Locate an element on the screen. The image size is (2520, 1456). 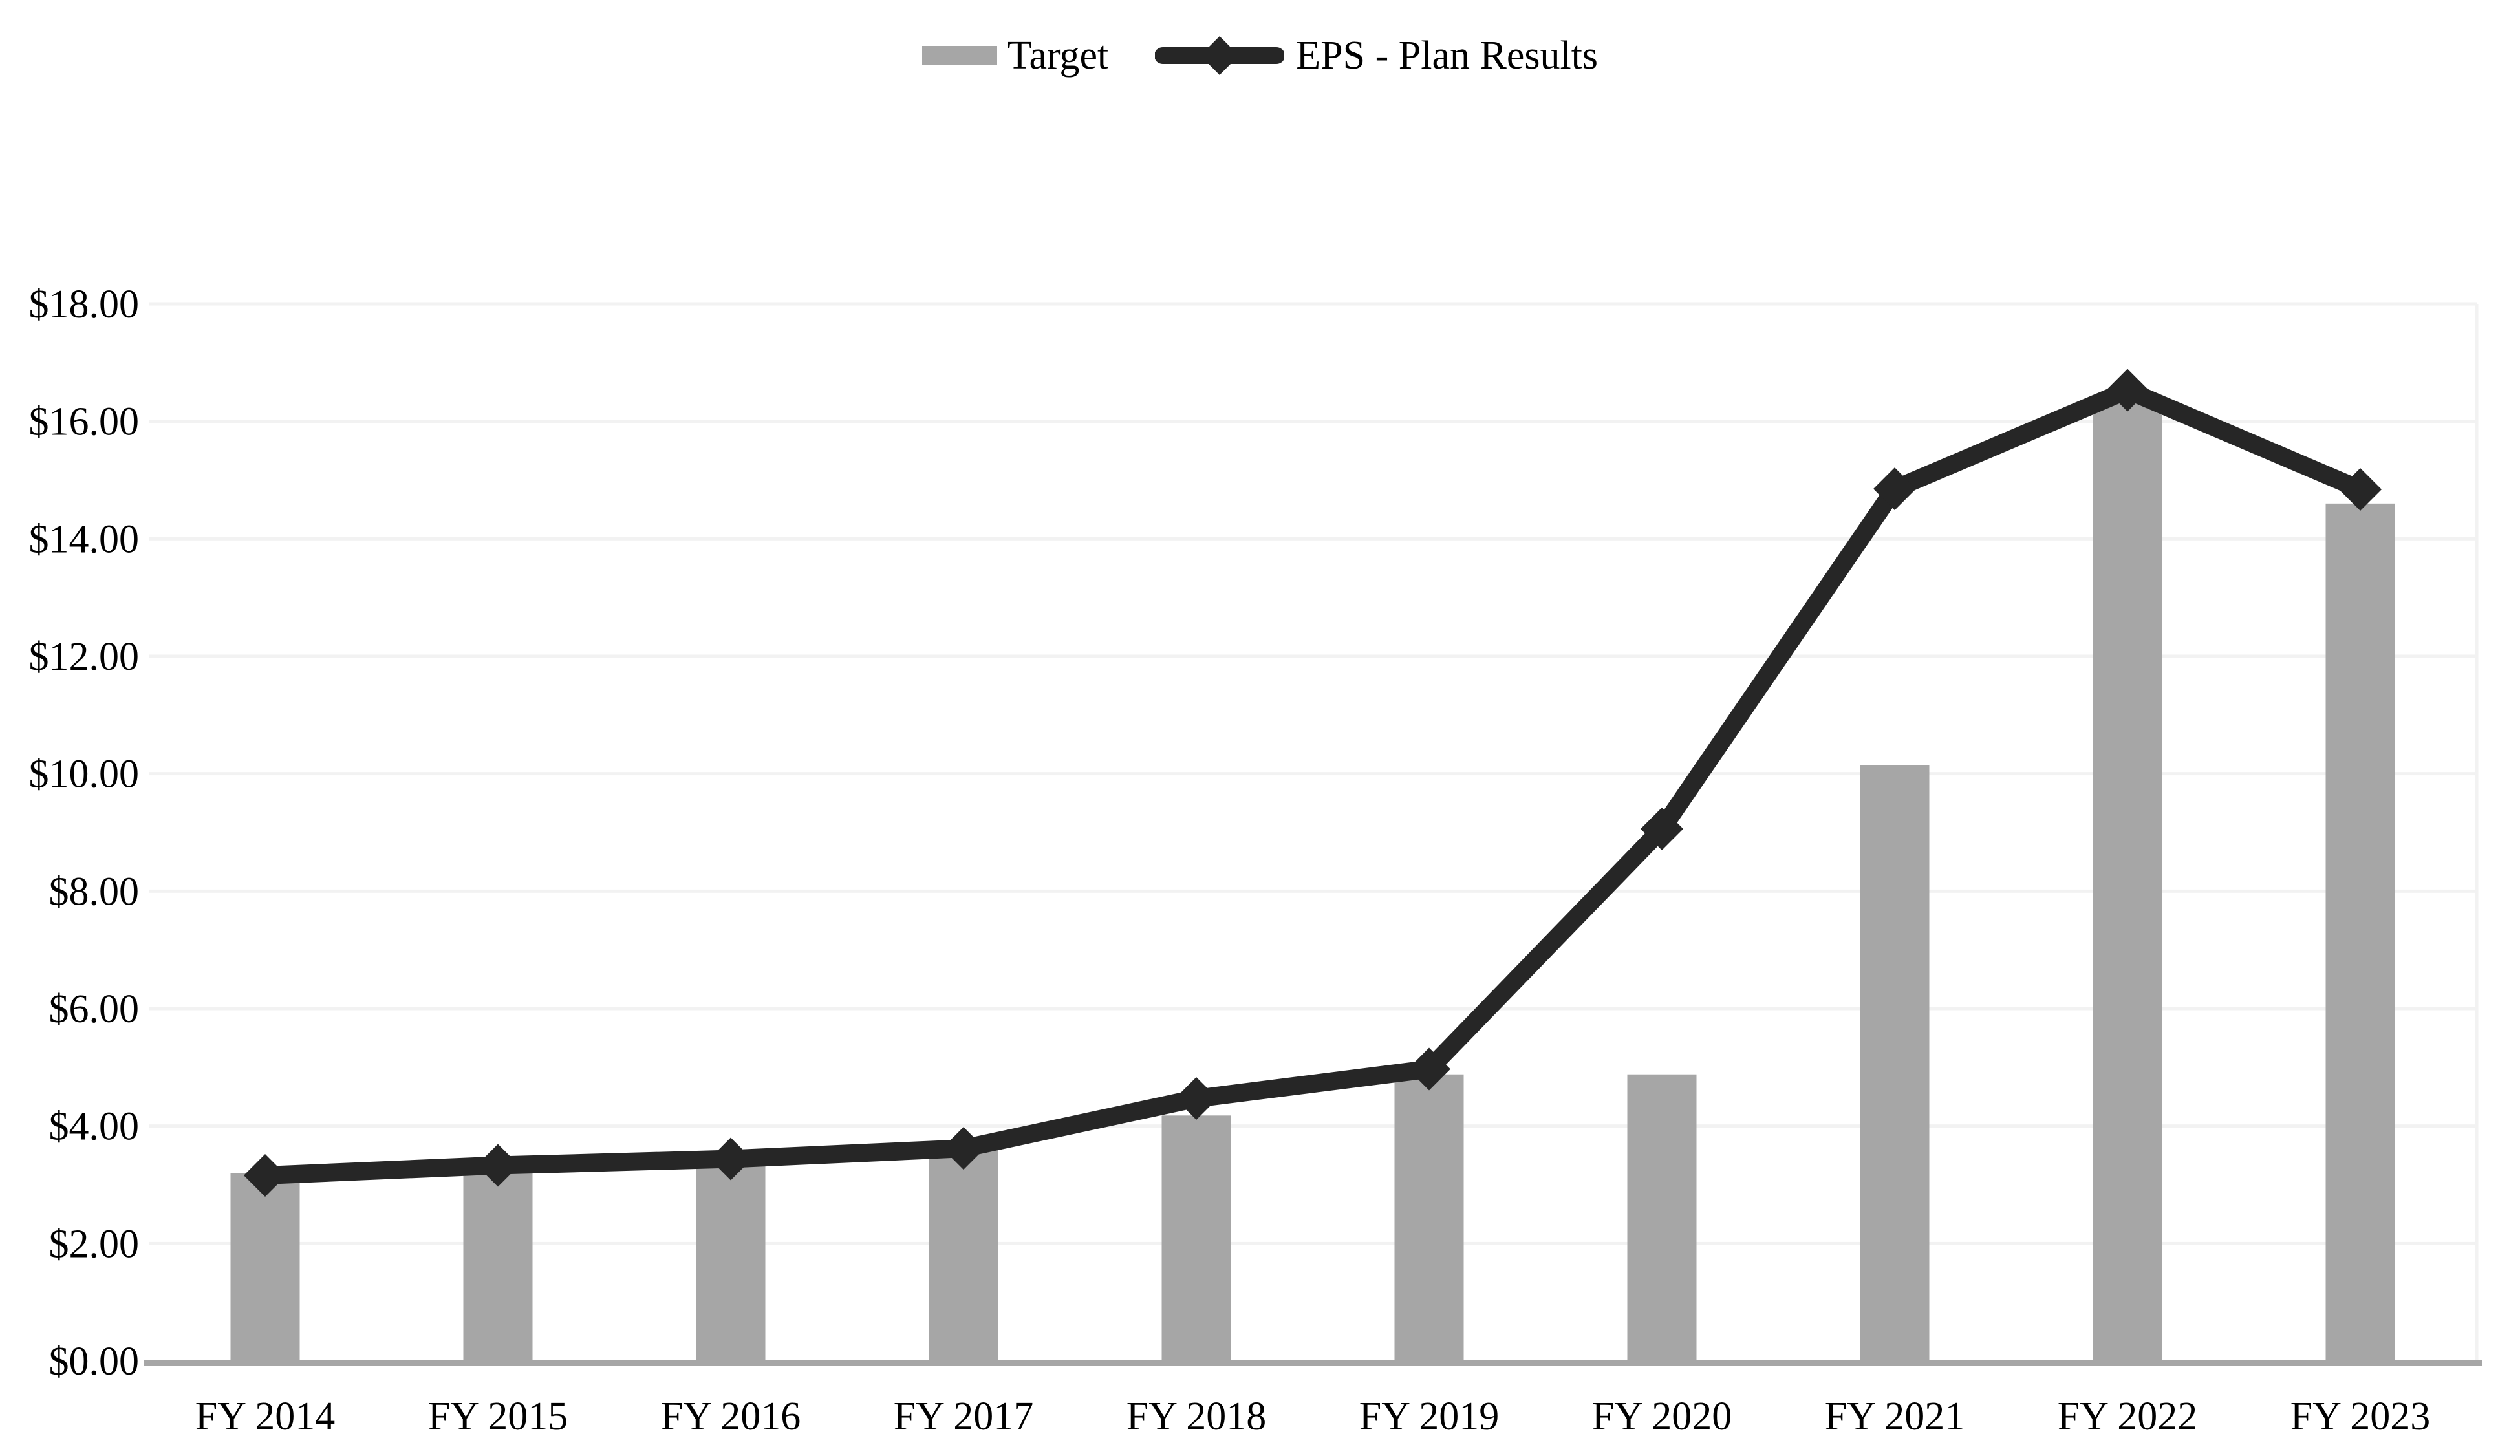
target-bar-fy-2020 is located at coordinates (1662, 1217).